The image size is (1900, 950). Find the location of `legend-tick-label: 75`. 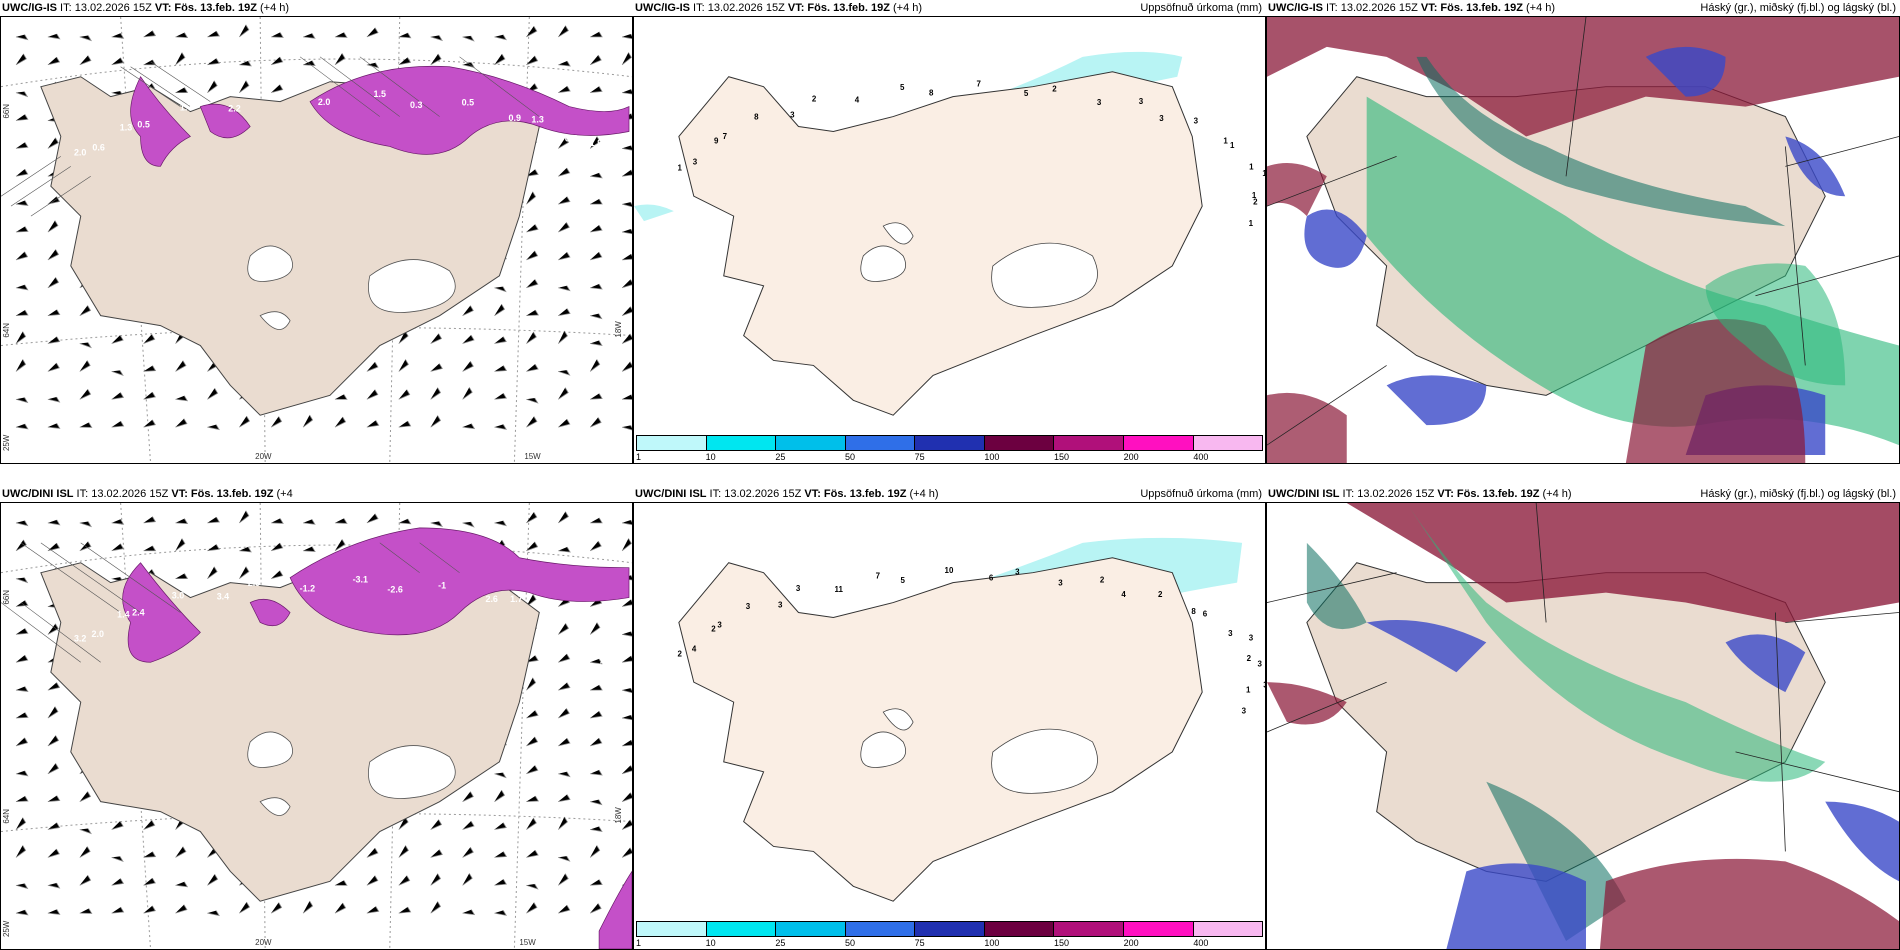

legend-tick-label: 75 is located at coordinates (919, 457).